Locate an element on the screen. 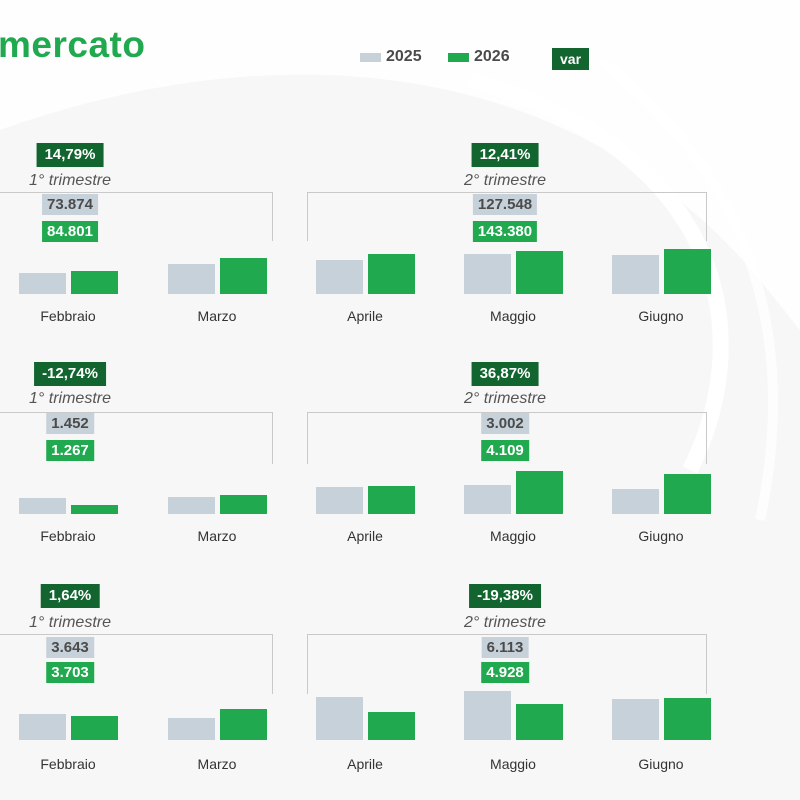  var-percent-badge: 36,87% is located at coordinates (505, 374).